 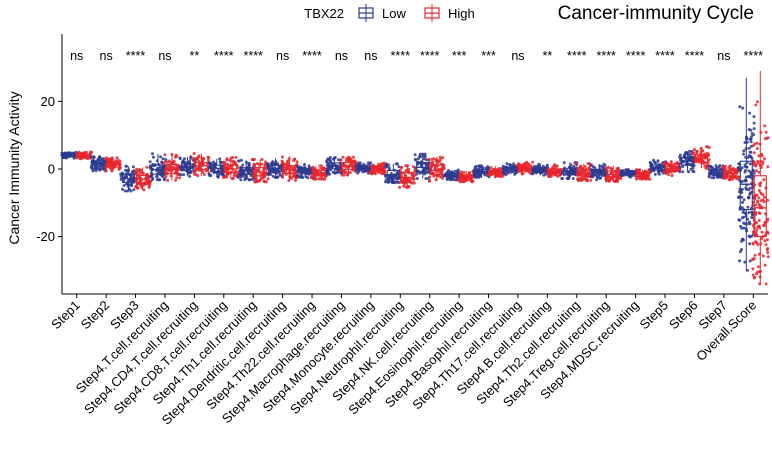 I want to click on legend: TBX22 Low High, so click(x=389, y=13).